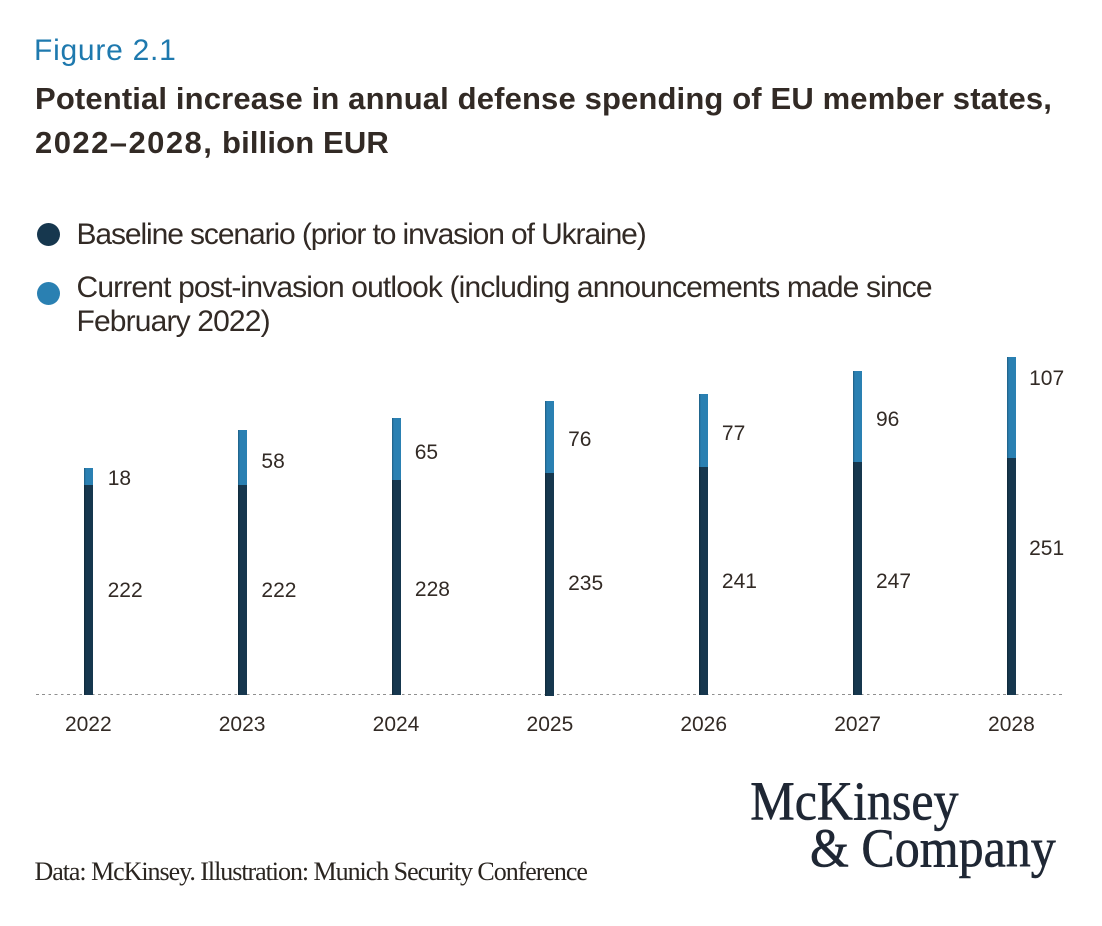  I want to click on svg-text: & Company, so click(933, 848).